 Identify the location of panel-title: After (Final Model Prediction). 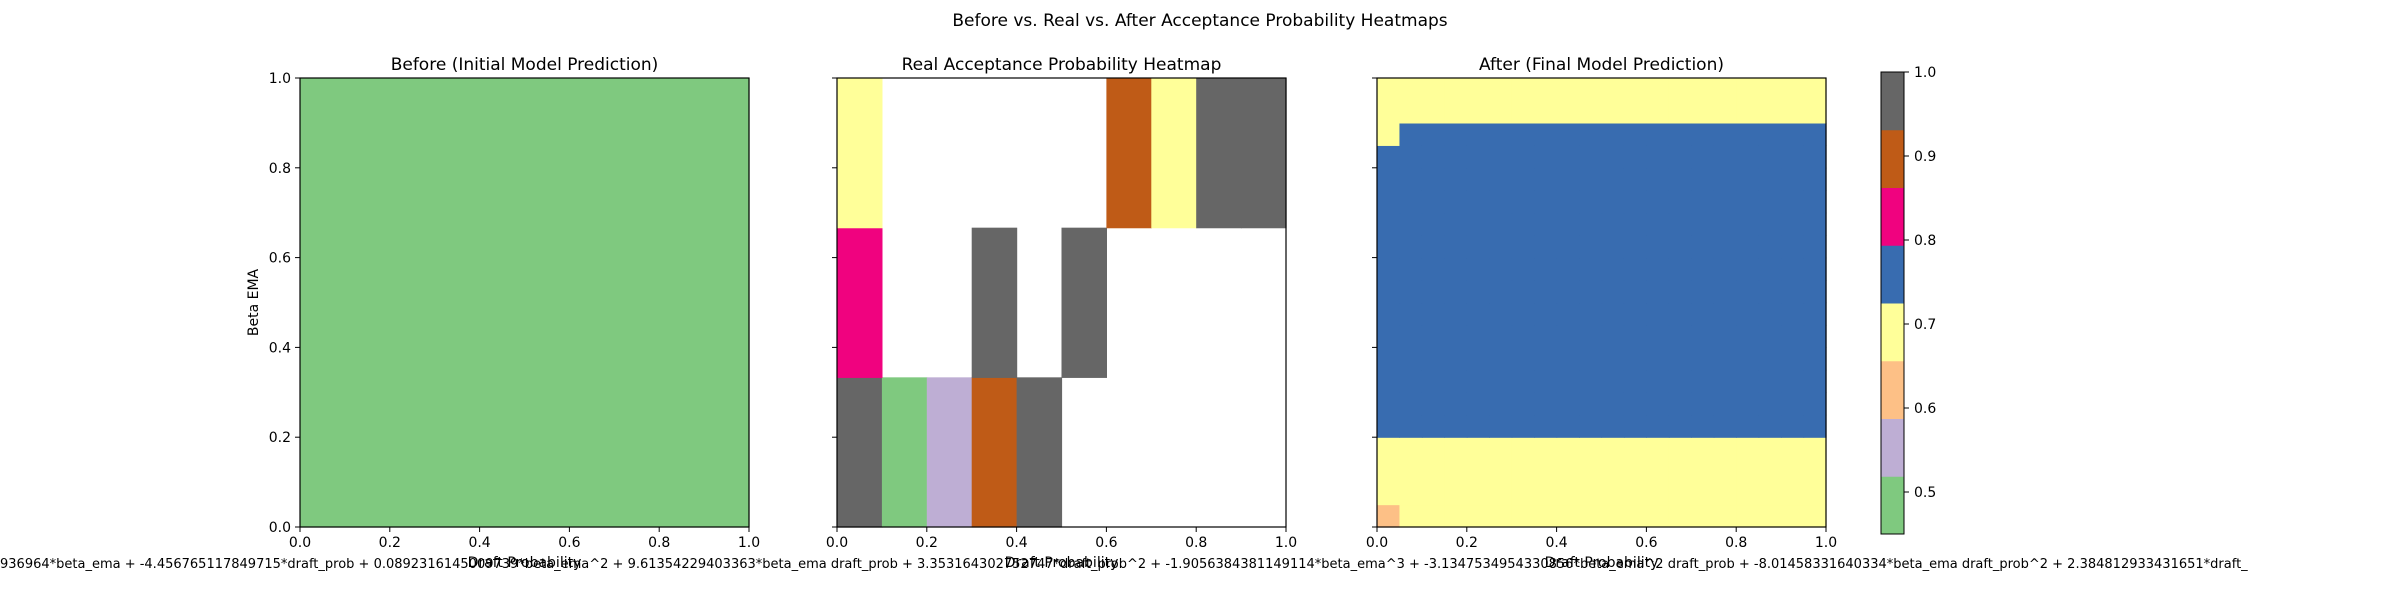
(1601, 65).